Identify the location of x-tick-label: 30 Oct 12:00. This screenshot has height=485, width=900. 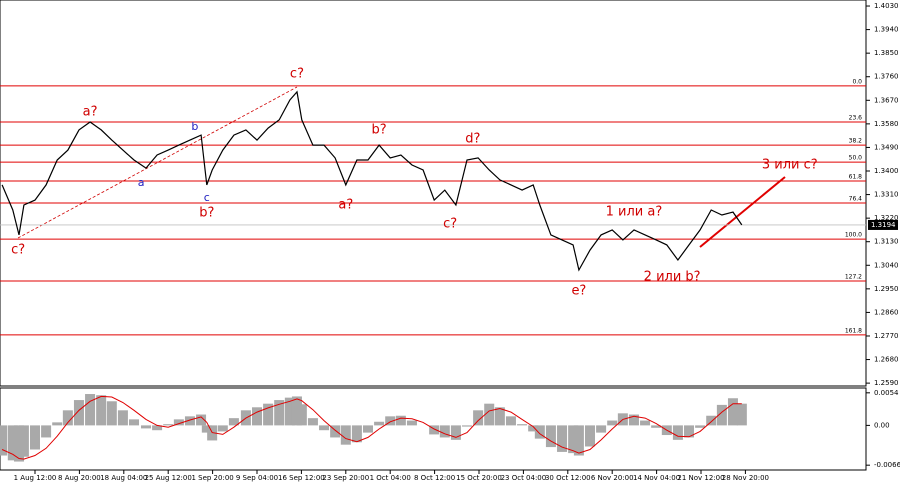
(568, 478).